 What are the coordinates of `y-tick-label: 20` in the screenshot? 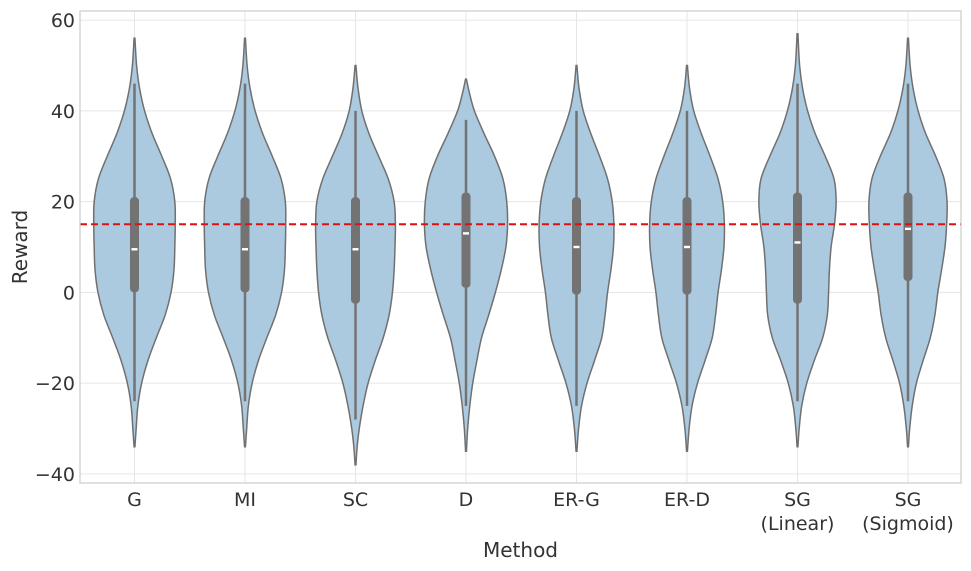 It's located at (63, 203).